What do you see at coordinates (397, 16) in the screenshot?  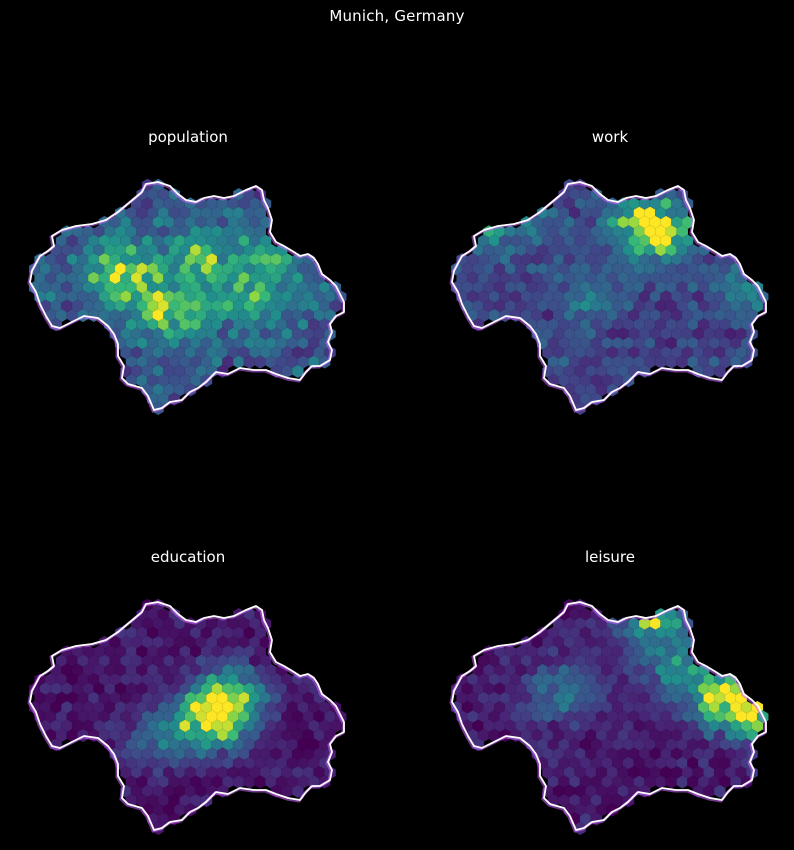 I see `figure-title: Munich, Germany` at bounding box center [397, 16].